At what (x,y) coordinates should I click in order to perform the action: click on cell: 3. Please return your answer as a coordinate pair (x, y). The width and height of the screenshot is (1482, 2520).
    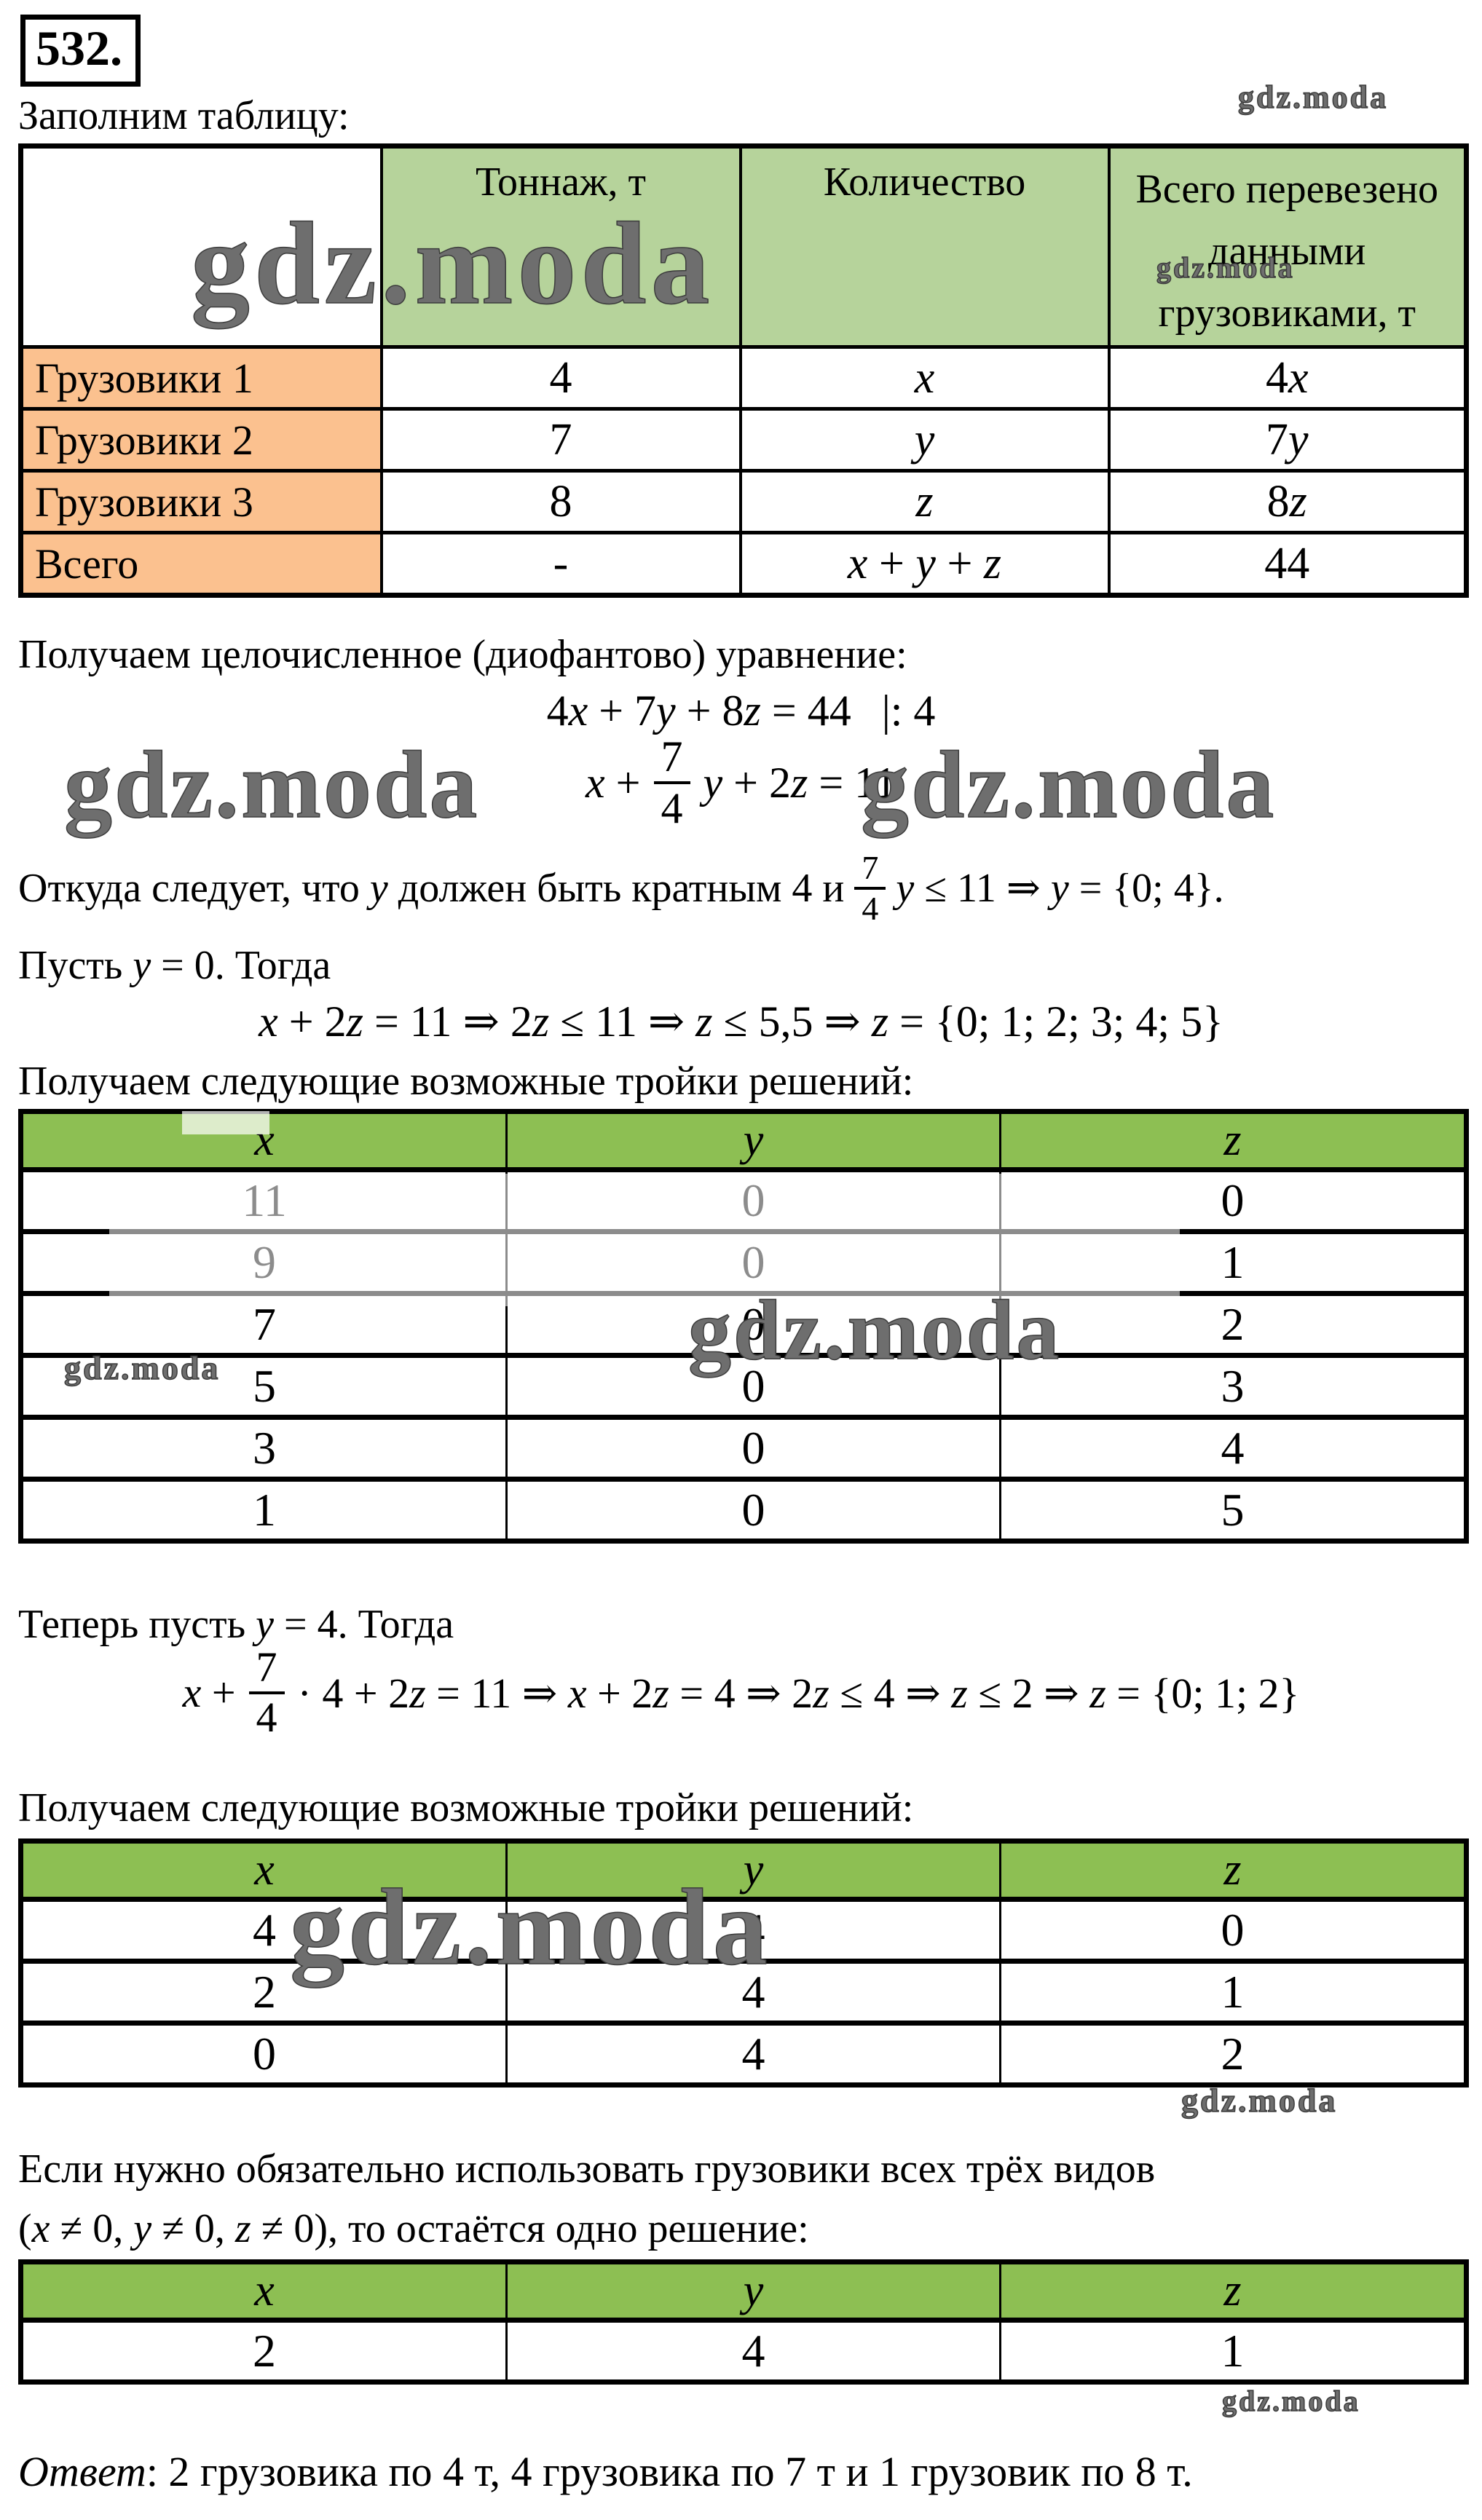
    Looking at the image, I should click on (264, 1448).